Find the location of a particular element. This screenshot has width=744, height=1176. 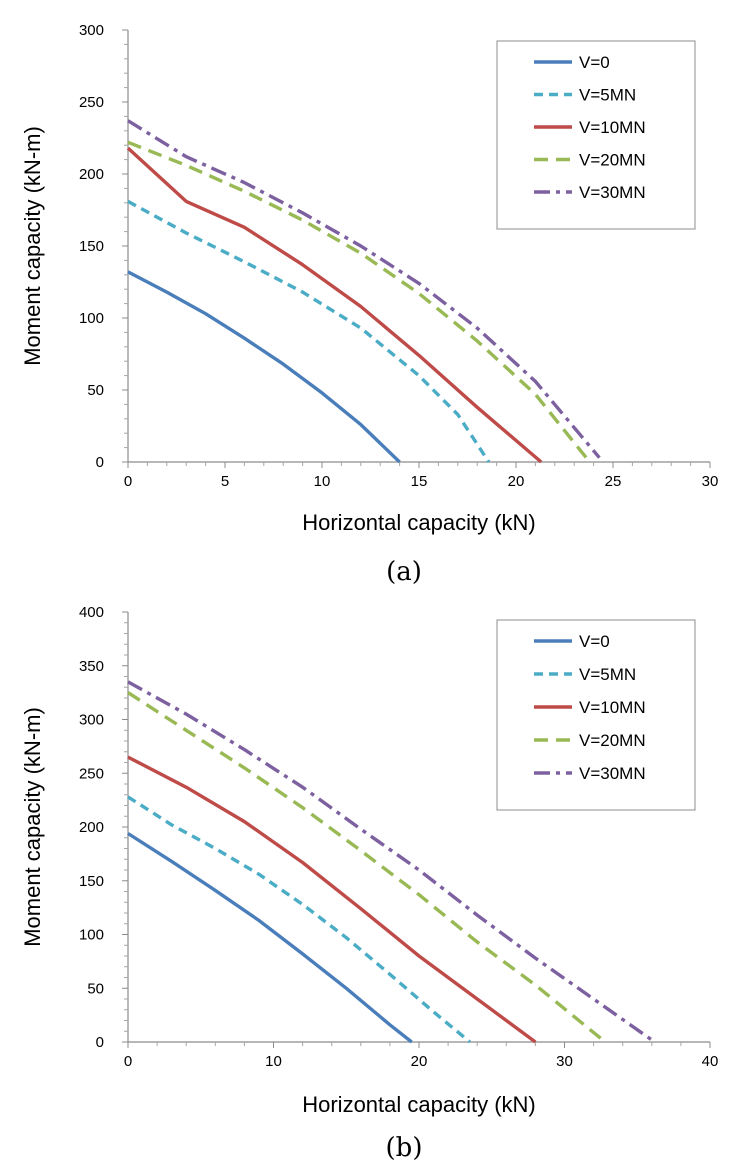

figure-caption: (b) is located at coordinates (404, 1148).